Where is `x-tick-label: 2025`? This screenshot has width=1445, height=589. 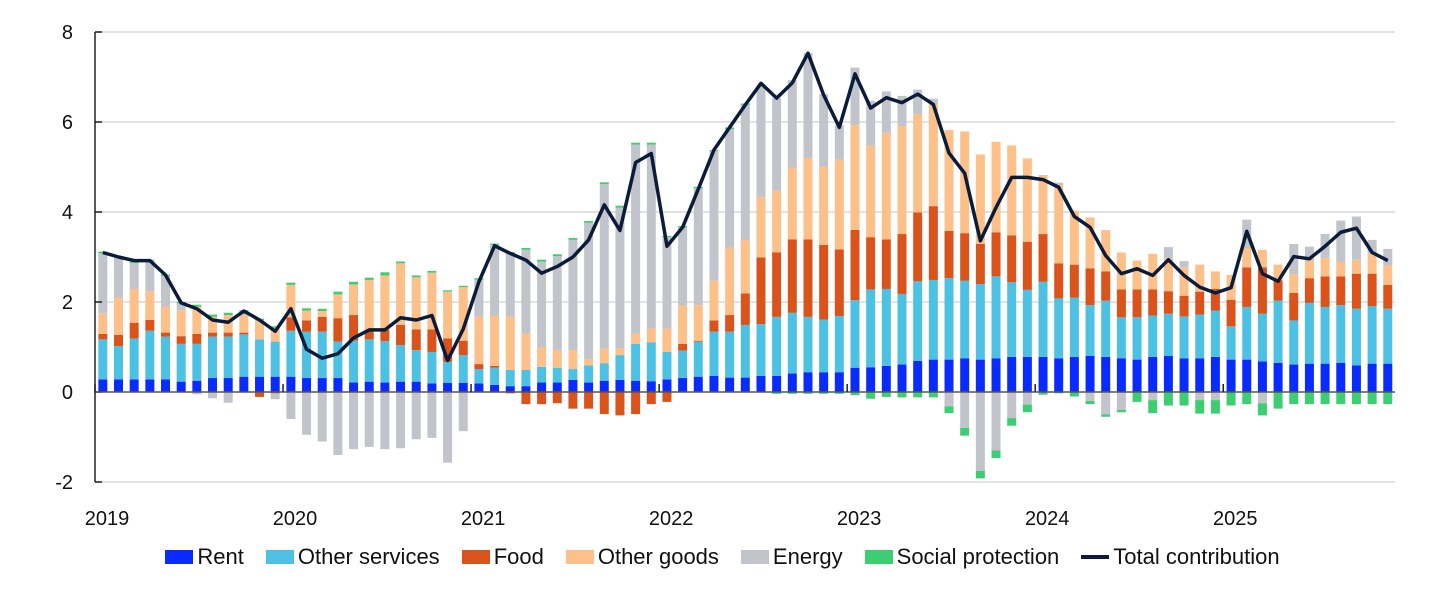
x-tick-label: 2025 is located at coordinates (1235, 519).